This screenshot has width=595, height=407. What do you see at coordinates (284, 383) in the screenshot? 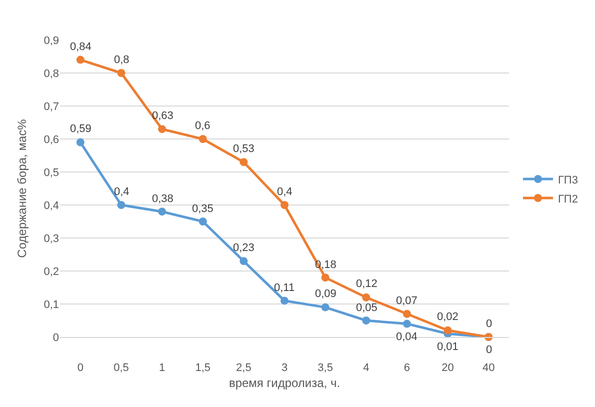
I see `x-axis-title: время гидролиза, ч.` at bounding box center [284, 383].